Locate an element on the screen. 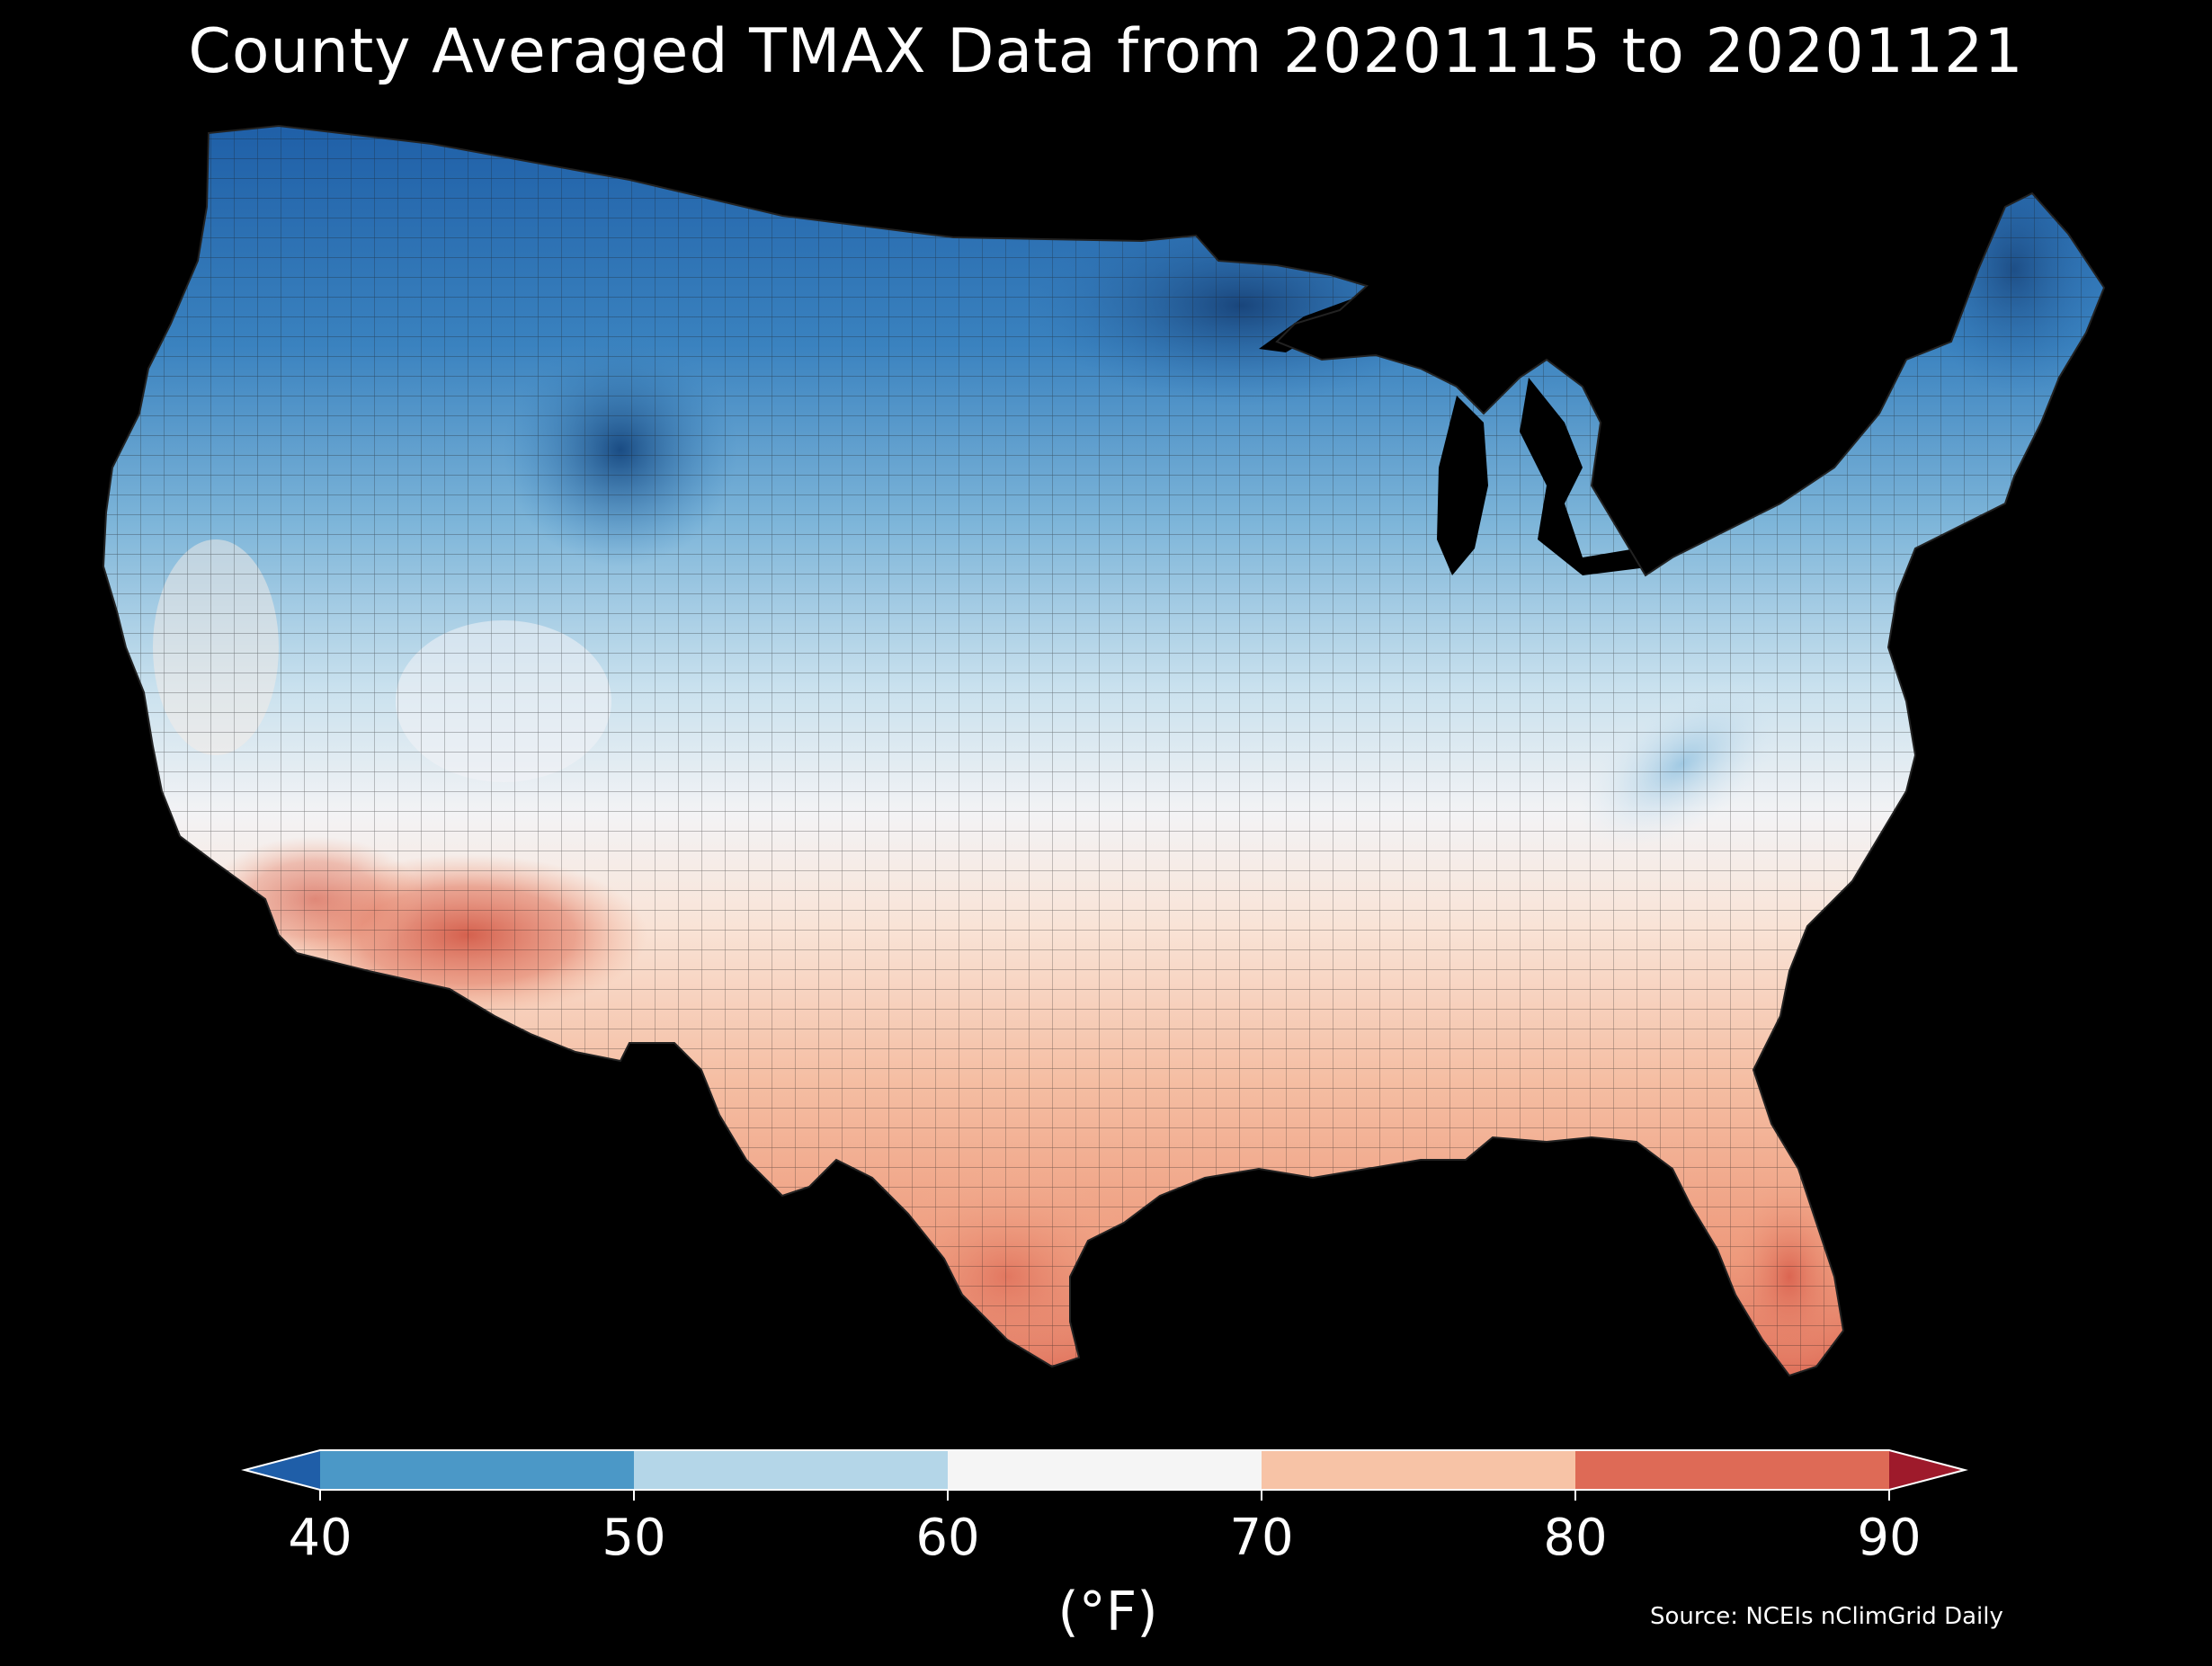  lake-huron-erie is located at coordinates (1605, 477).